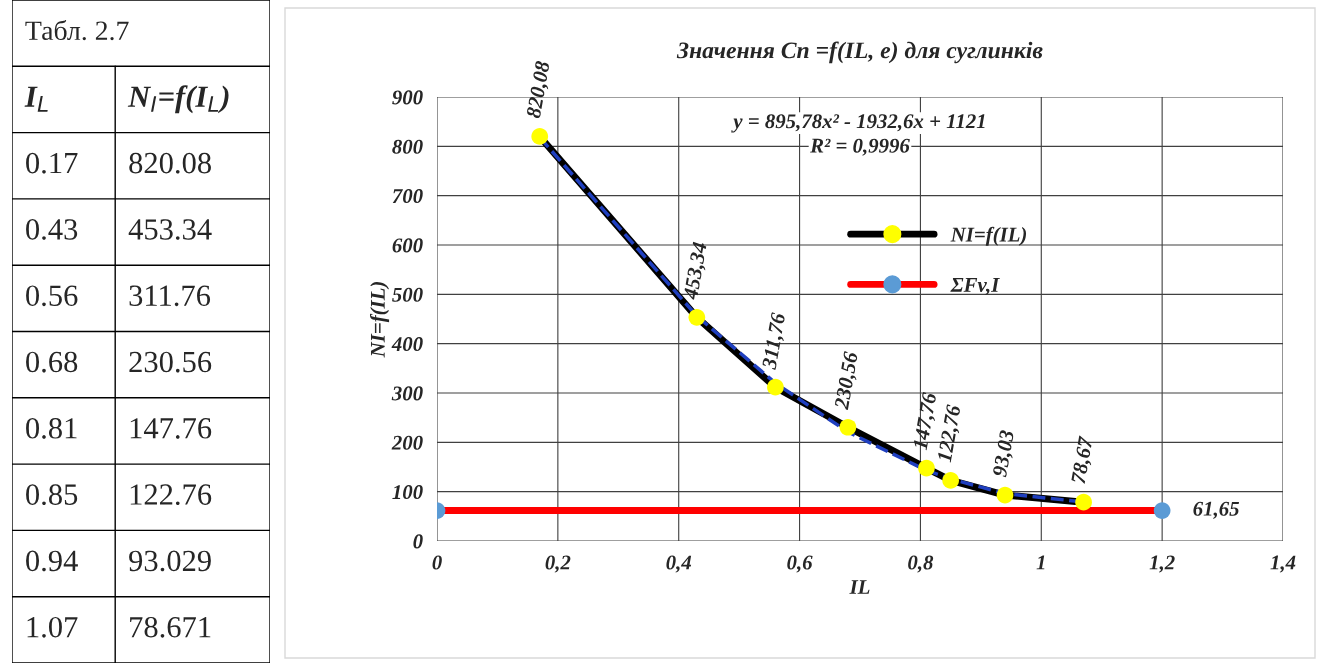  Describe the element at coordinates (51, 428) in the screenshot. I see `text: 0.81` at that location.